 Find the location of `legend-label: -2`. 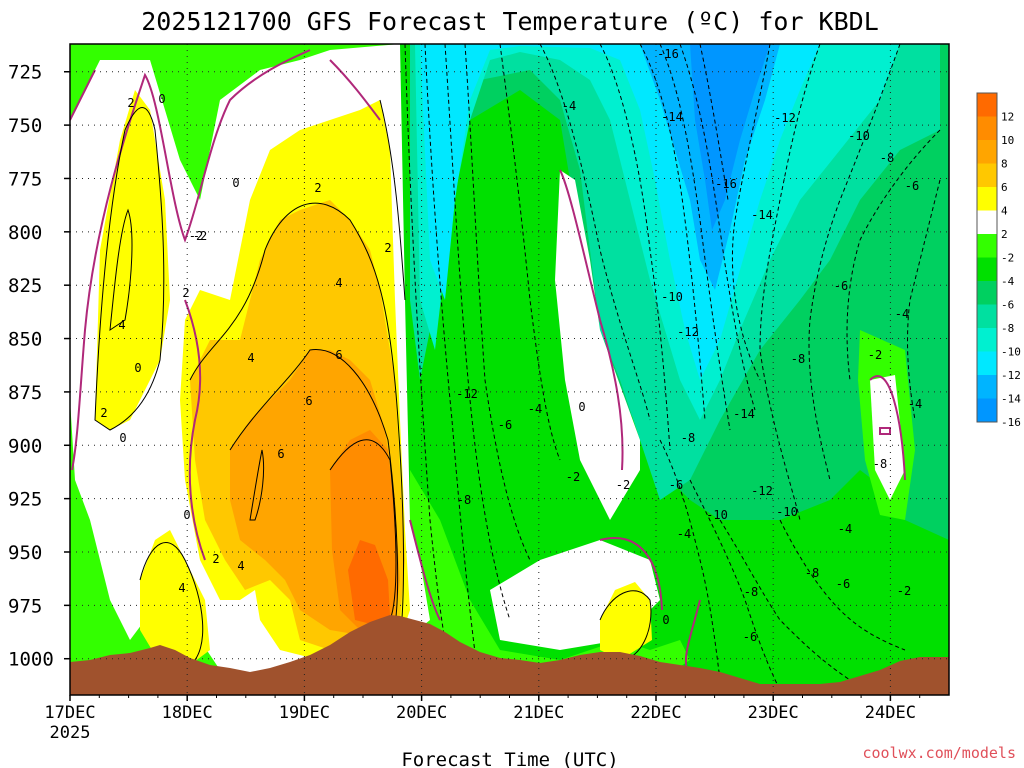

legend-label: -2 is located at coordinates (1007, 258).